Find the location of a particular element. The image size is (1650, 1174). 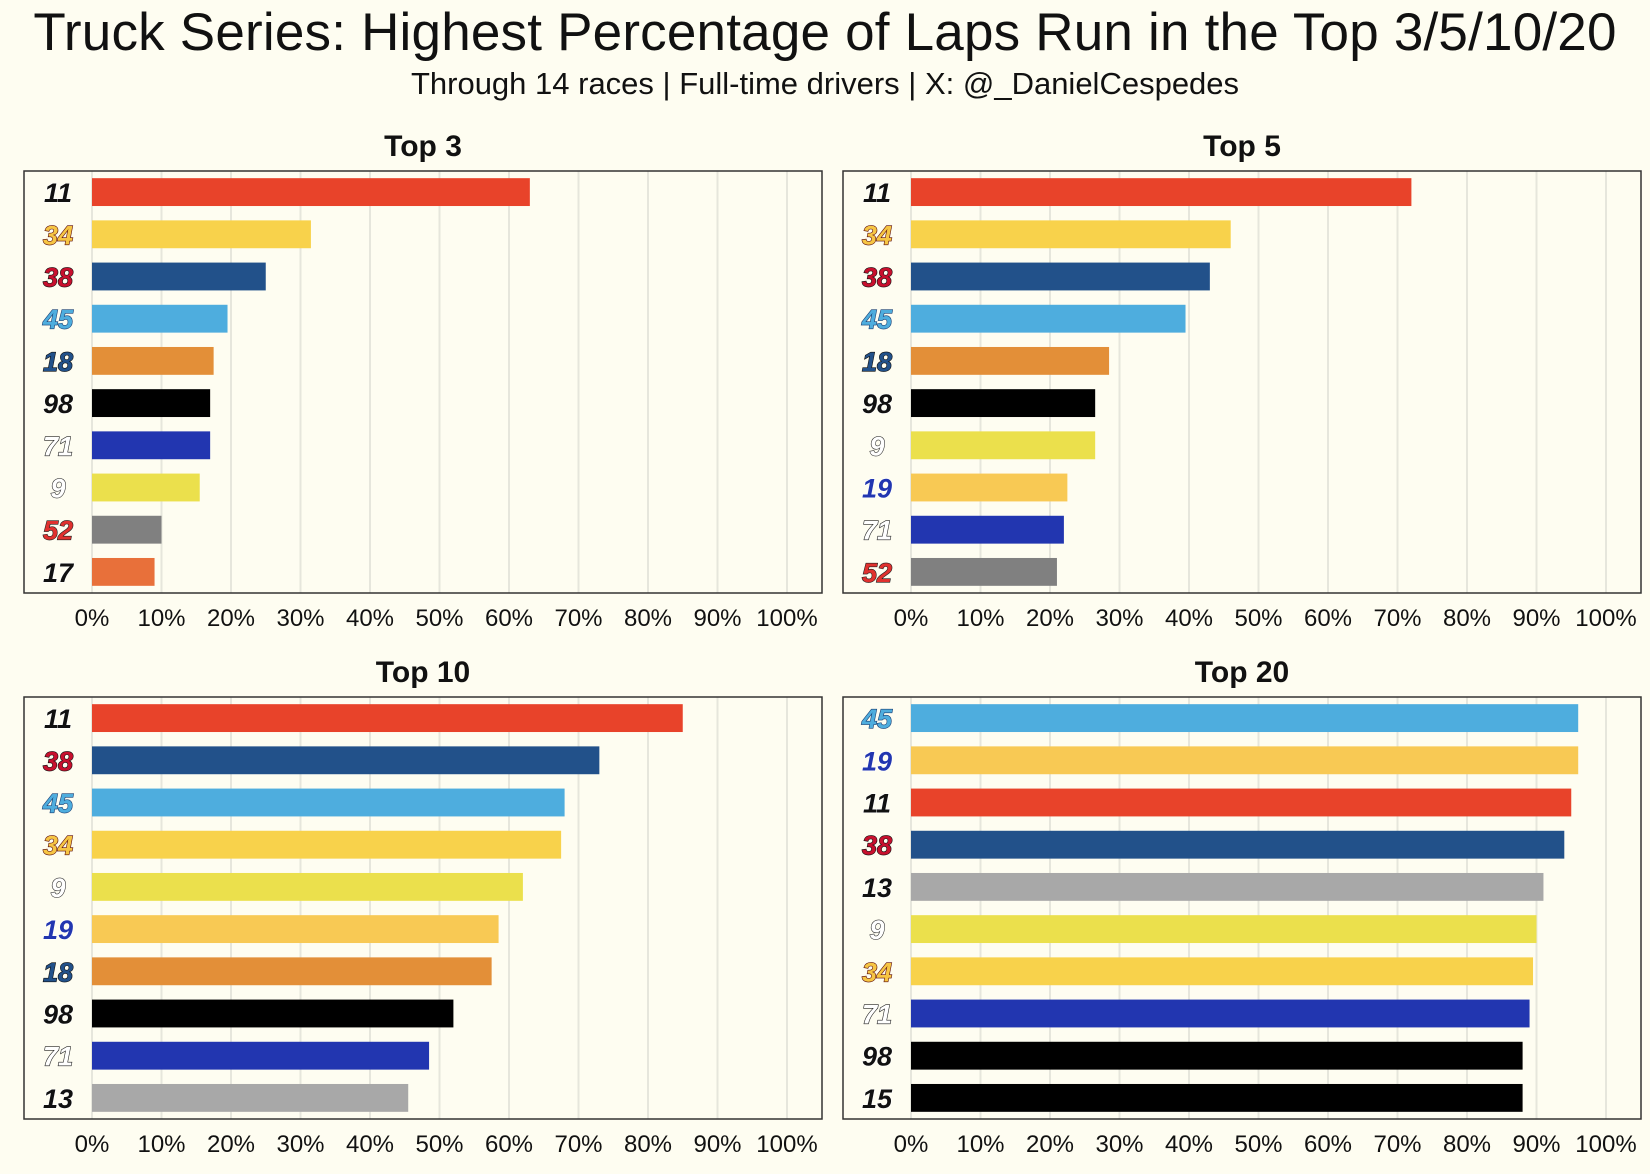

panel-title: Top 10 is located at coordinates (423, 672).